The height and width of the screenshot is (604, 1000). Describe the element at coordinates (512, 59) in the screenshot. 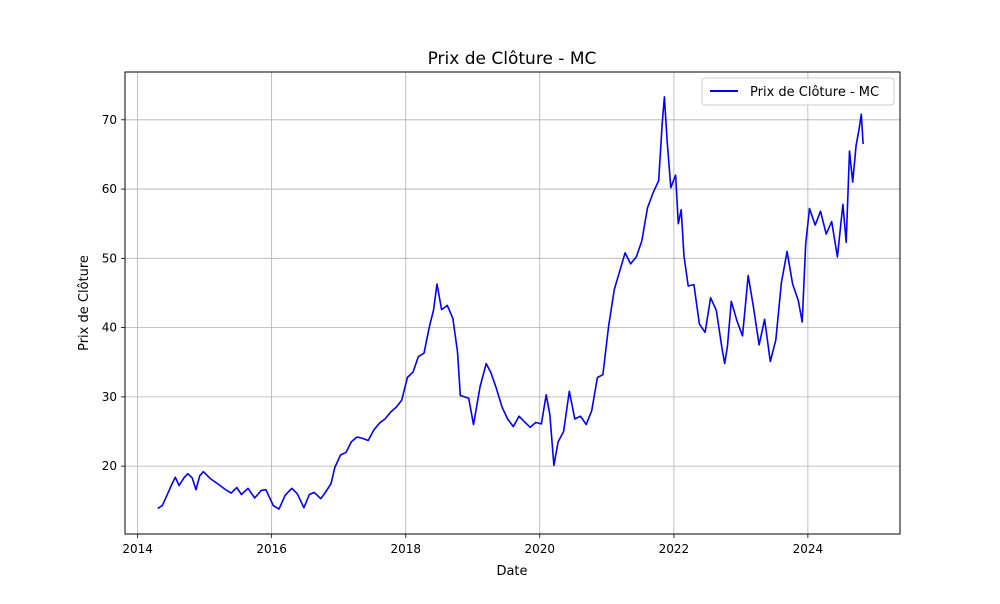

I see `chart-title: Prix de Clôture - MC` at that location.